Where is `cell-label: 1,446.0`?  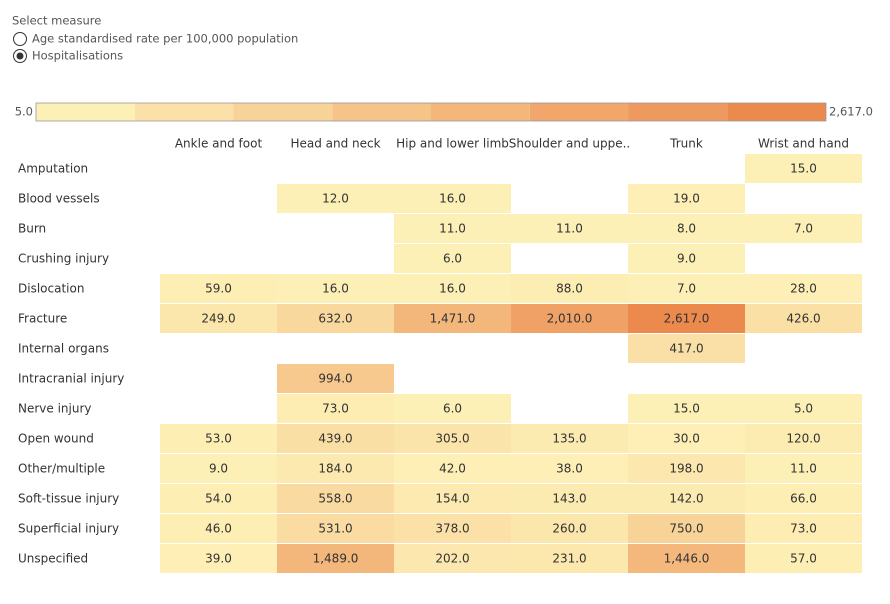
cell-label: 1,446.0 is located at coordinates (687, 559).